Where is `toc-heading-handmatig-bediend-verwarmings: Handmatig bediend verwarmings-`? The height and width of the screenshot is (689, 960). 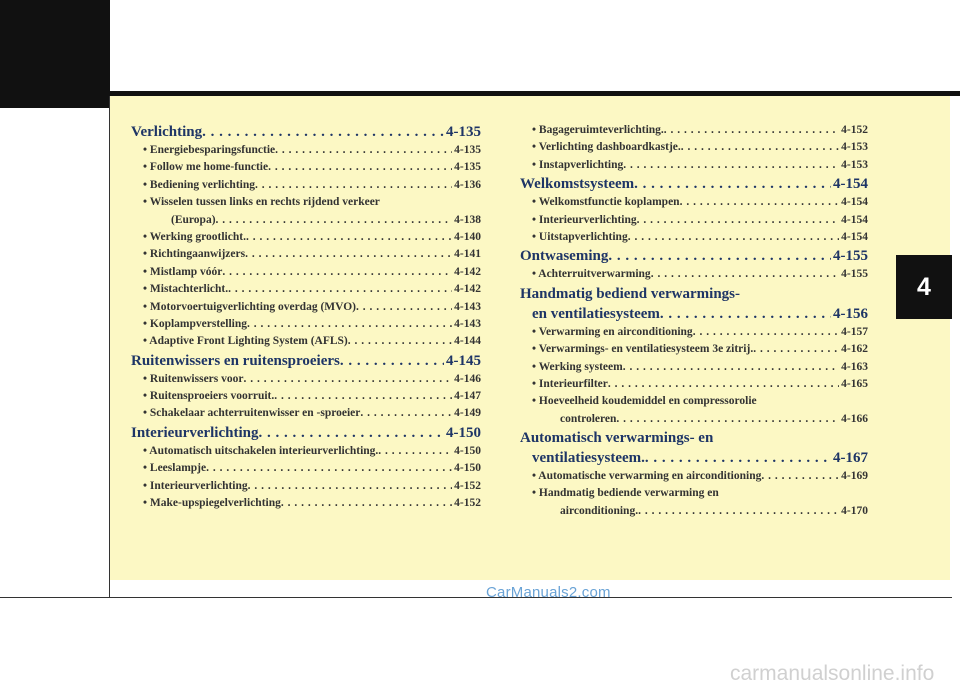
toc-heading-handmatig-bediend-verwarmings: Handmatig bediend verwarmings- is located at coordinates (694, 294).